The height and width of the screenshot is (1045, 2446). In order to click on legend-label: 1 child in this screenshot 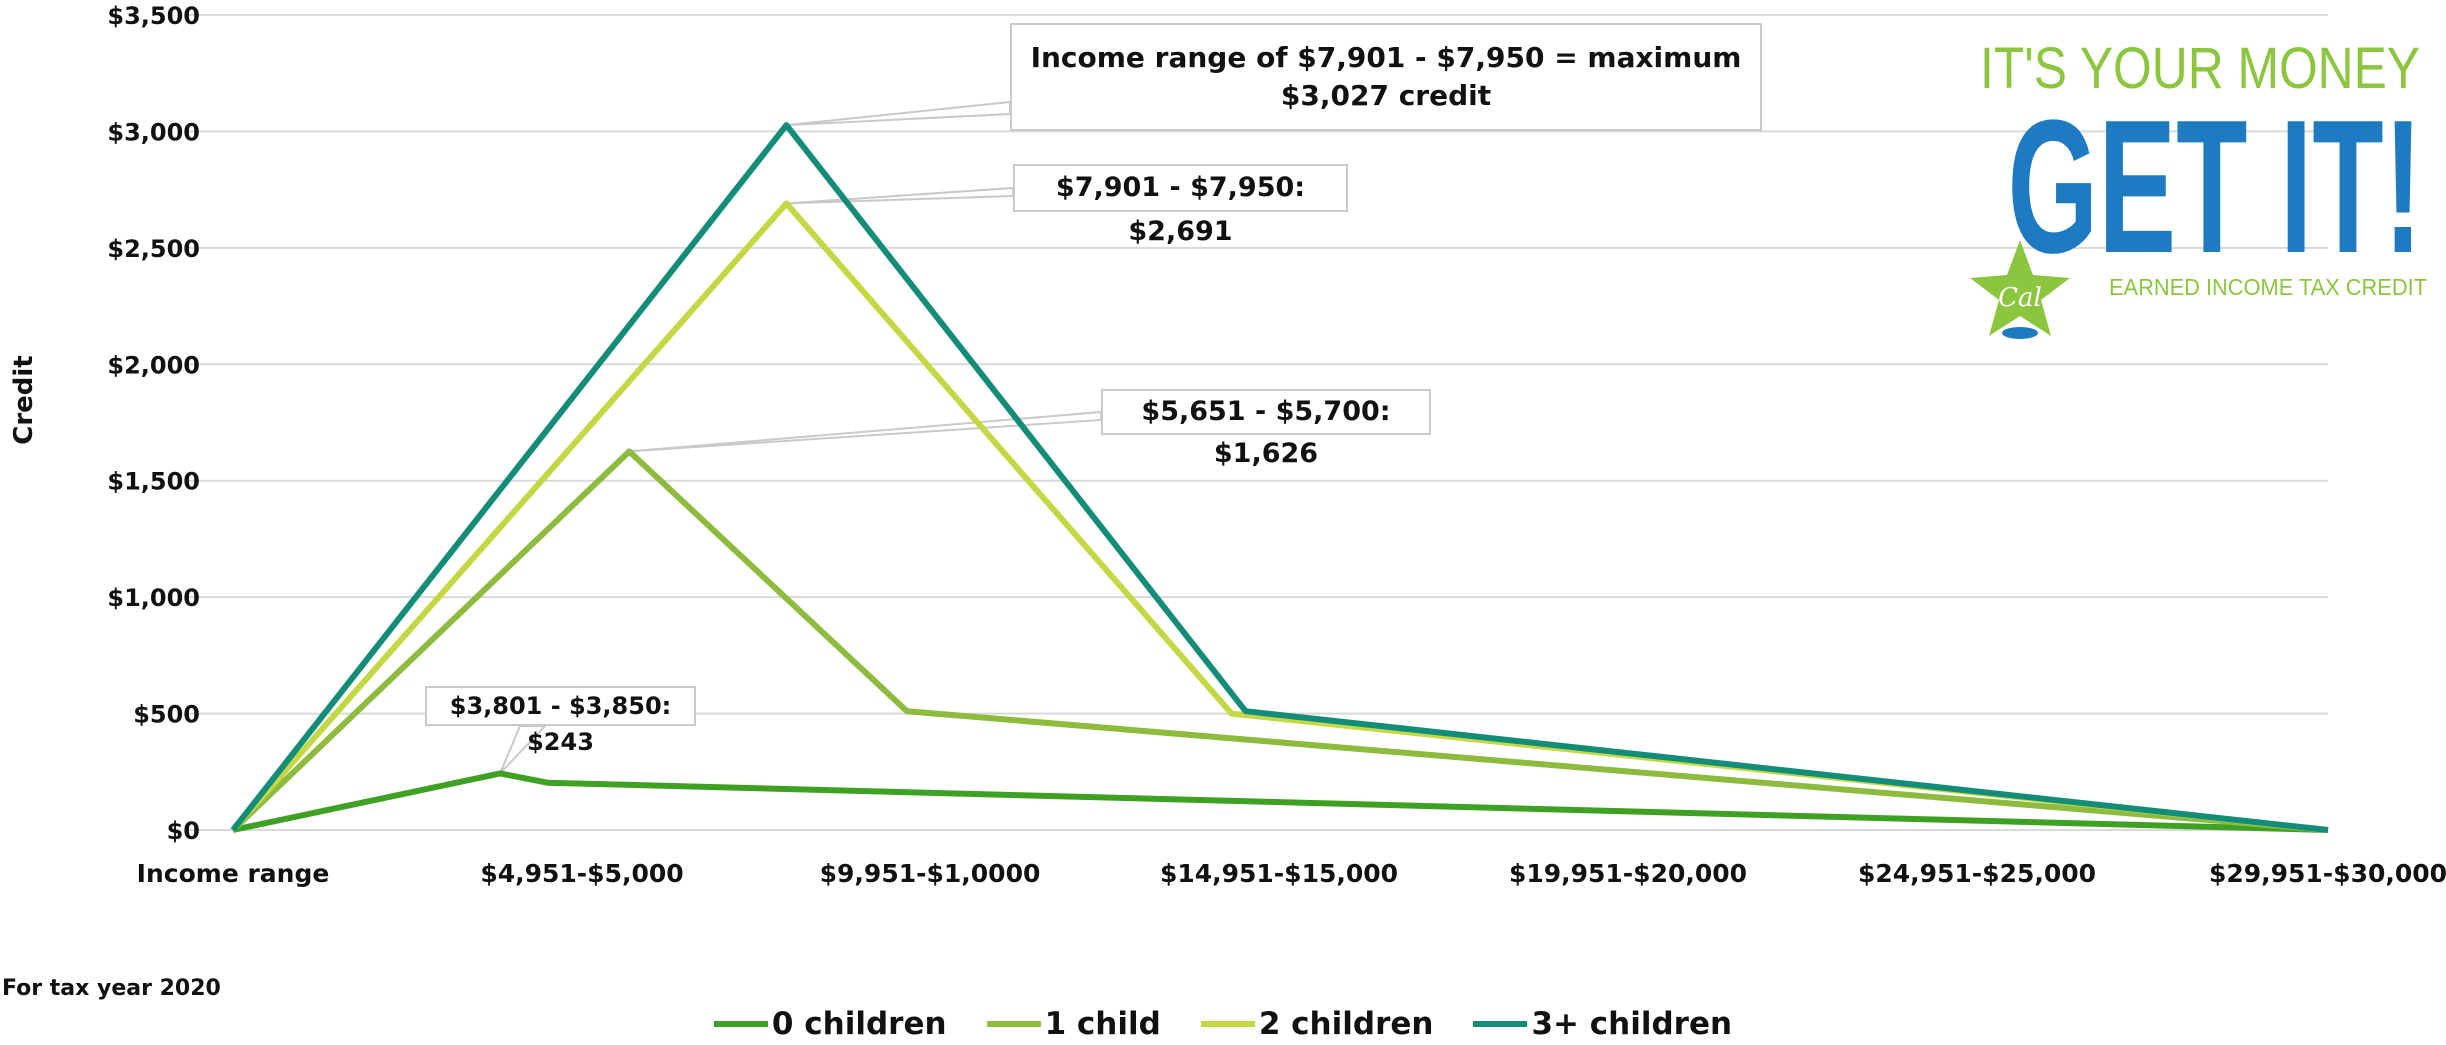, I will do `click(1102, 1024)`.